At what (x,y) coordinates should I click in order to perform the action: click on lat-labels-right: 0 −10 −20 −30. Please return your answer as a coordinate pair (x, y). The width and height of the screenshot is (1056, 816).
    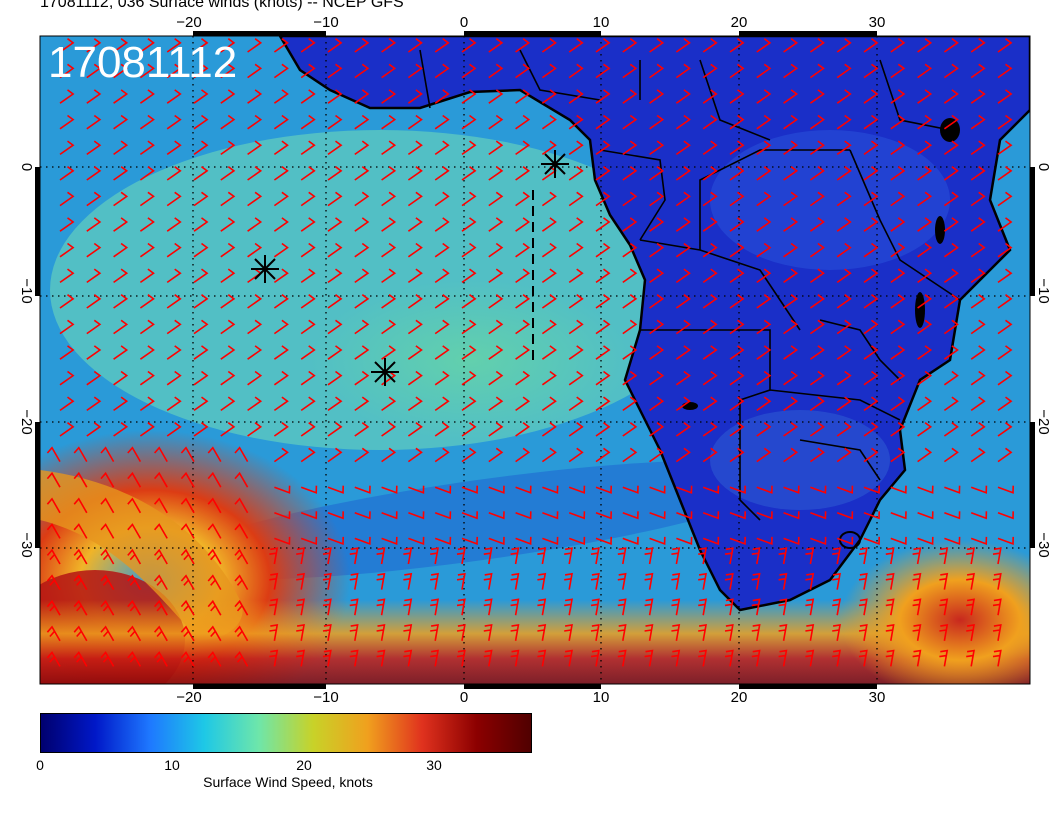
    Looking at the image, I should click on (1043, 360).